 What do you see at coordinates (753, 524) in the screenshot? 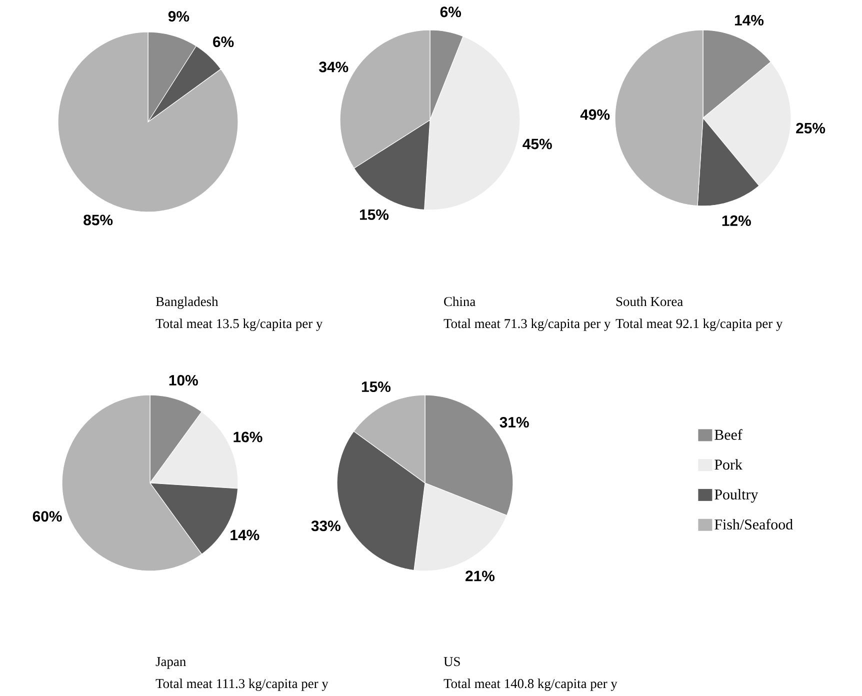
I see `legend-label: Fish/Seafood` at bounding box center [753, 524].